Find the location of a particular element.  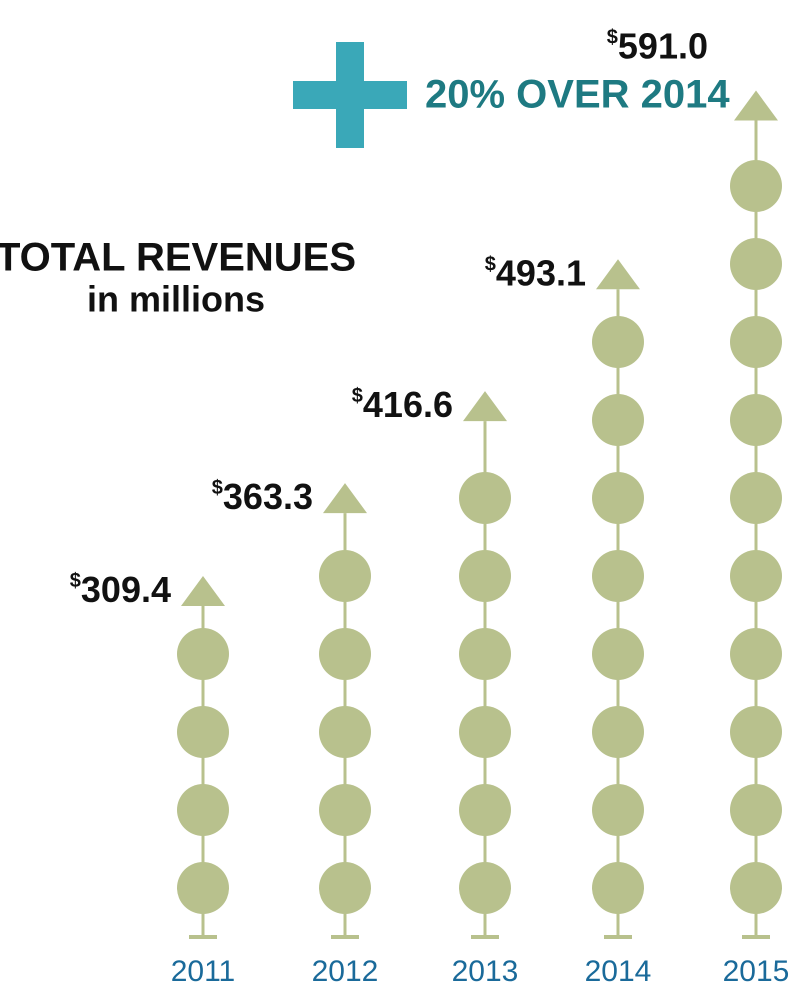

chart-subtitle: in millions is located at coordinates (176, 299).